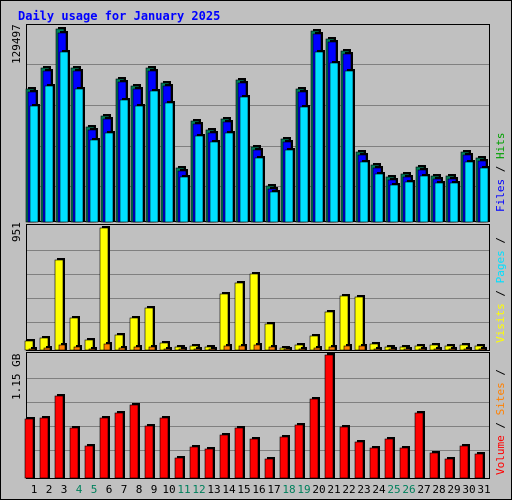  I want to click on x-label-day: 1, so click(34, 489).